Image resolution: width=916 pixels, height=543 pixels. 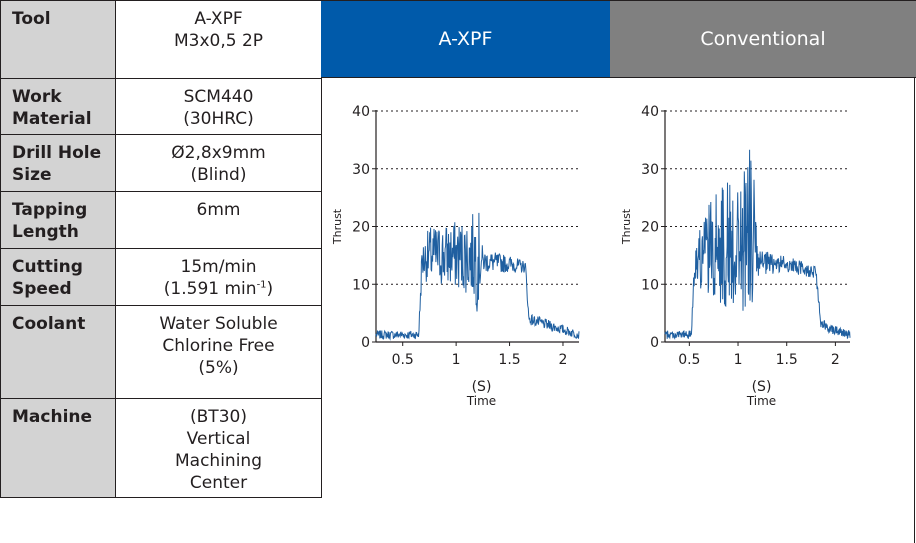 I want to click on spec-value: 15m/min, so click(x=218, y=267).